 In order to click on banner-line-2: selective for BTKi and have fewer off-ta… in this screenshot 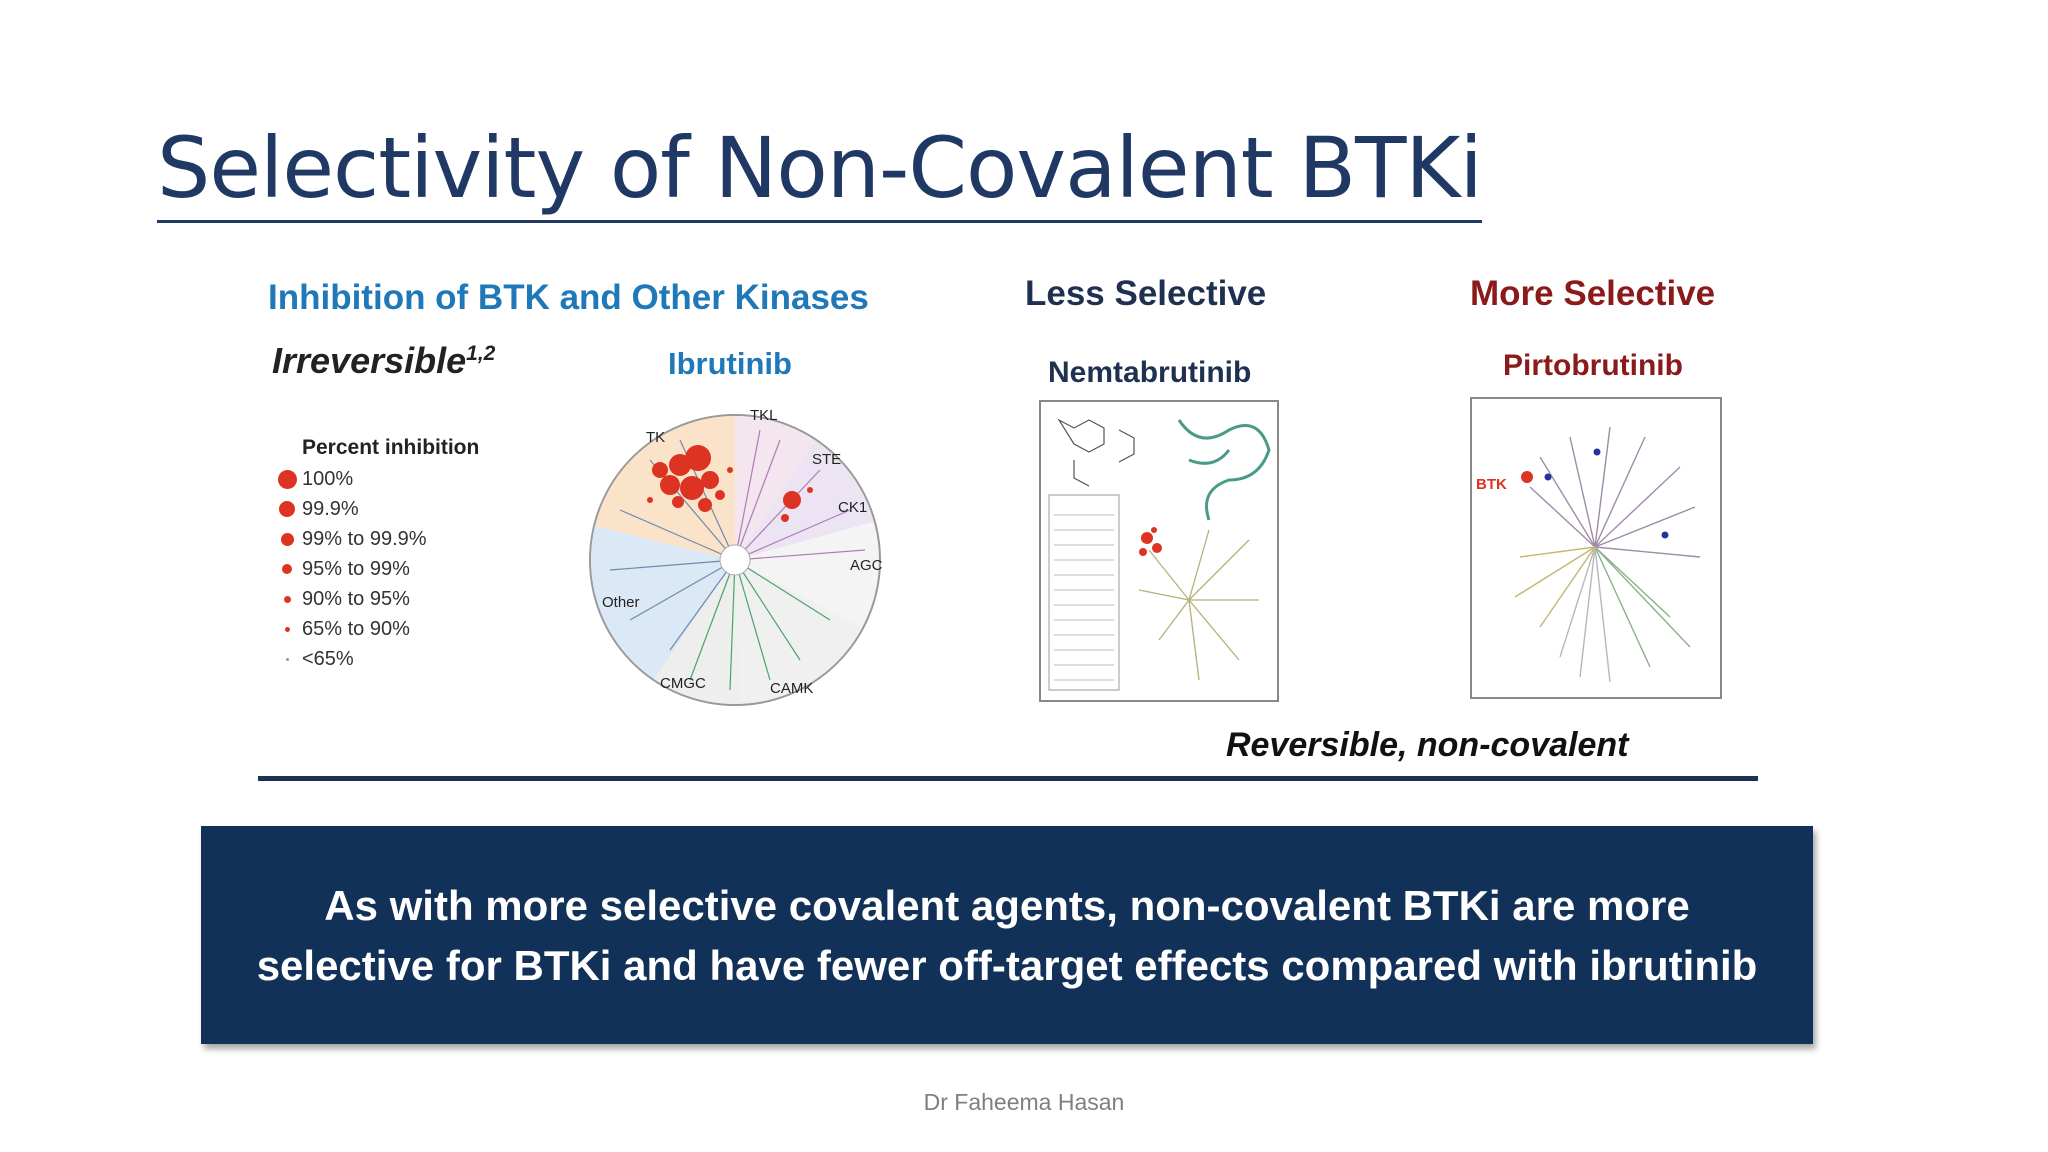, I will do `click(1007, 965)`.